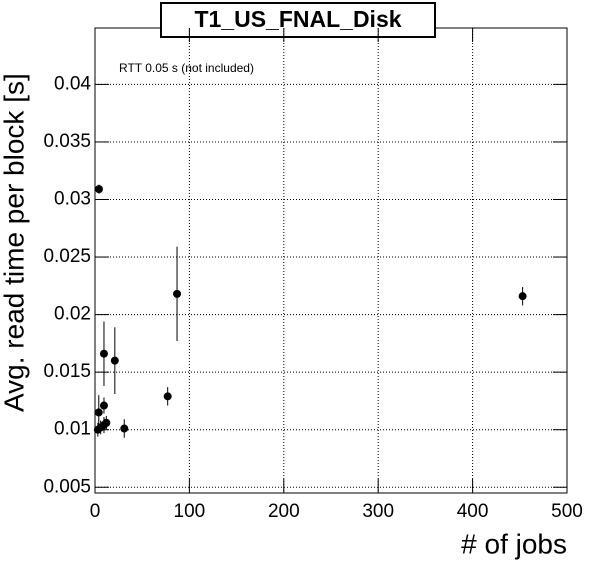 The height and width of the screenshot is (572, 596). I want to click on chart-title: T1_US_FNAL_Disk, so click(297, 19).